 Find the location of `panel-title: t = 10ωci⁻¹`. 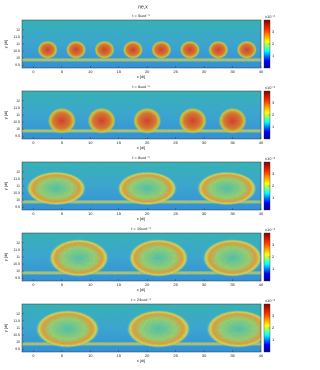

panel-title: t = 10ωci⁻¹ is located at coordinates (141, 228).